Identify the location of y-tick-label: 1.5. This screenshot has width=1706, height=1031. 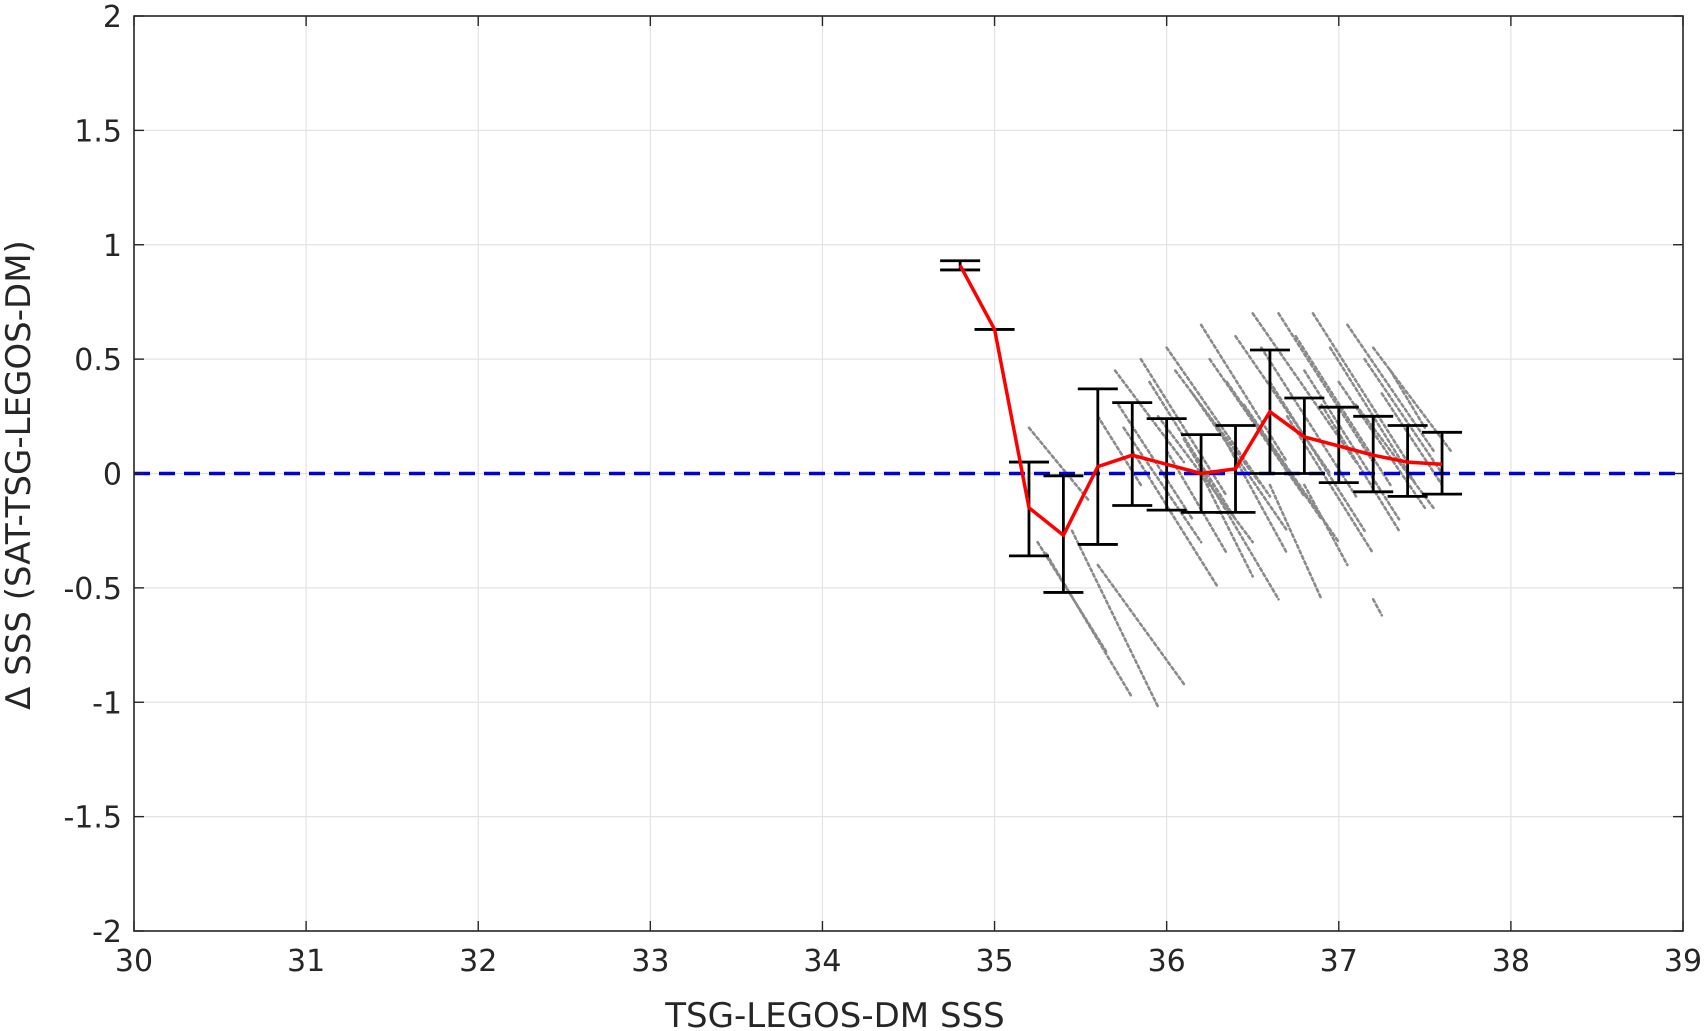
(98, 131).